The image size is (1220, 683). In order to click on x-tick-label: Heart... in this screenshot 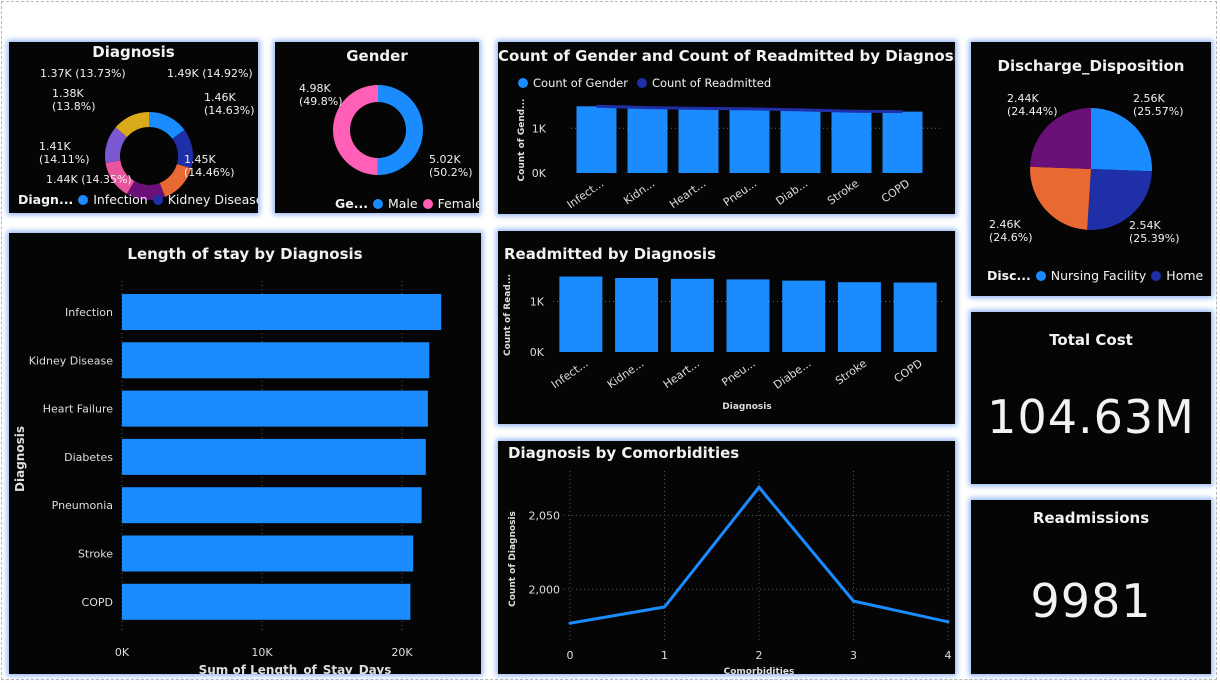, I will do `click(681, 374)`.